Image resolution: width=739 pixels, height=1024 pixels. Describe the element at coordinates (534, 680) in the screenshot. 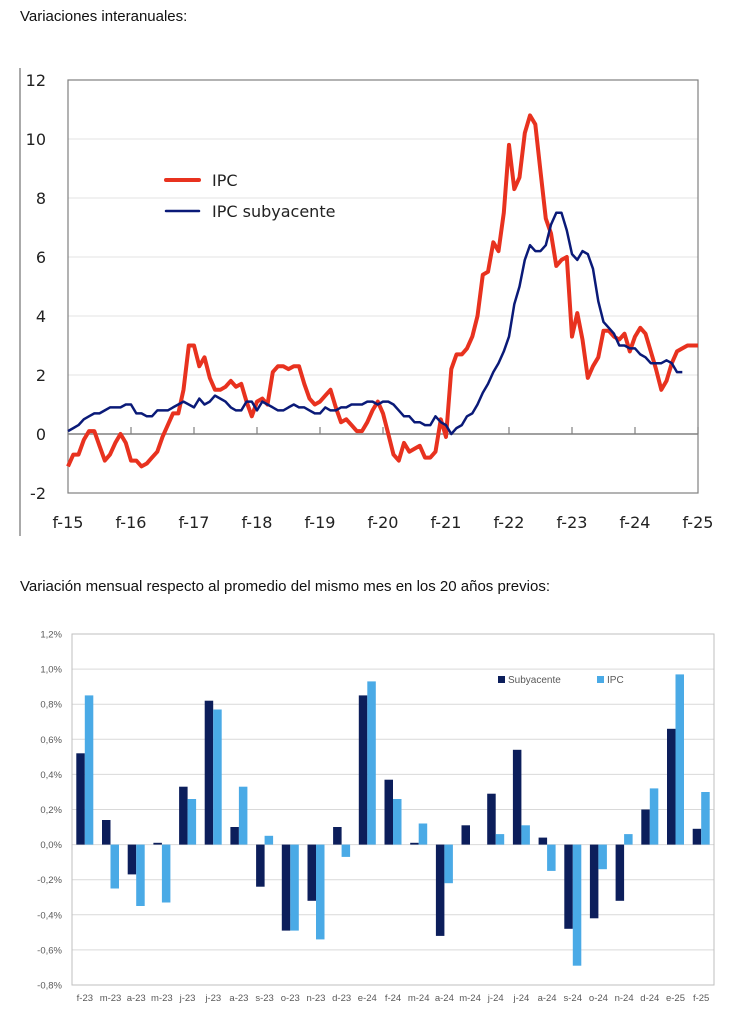

I see `legend-label-subyacente: Subyacente` at that location.